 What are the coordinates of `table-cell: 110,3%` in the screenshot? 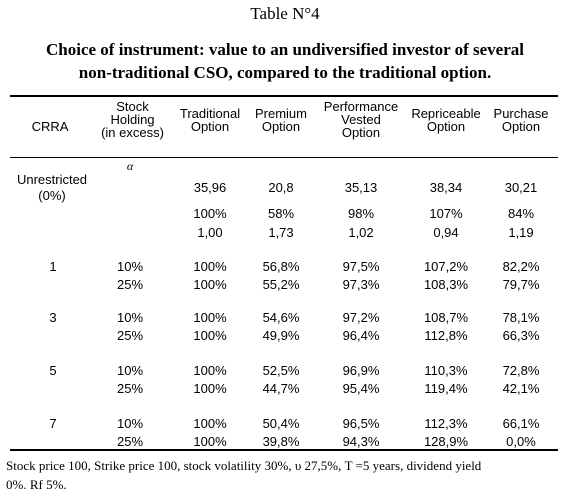 It's located at (446, 370).